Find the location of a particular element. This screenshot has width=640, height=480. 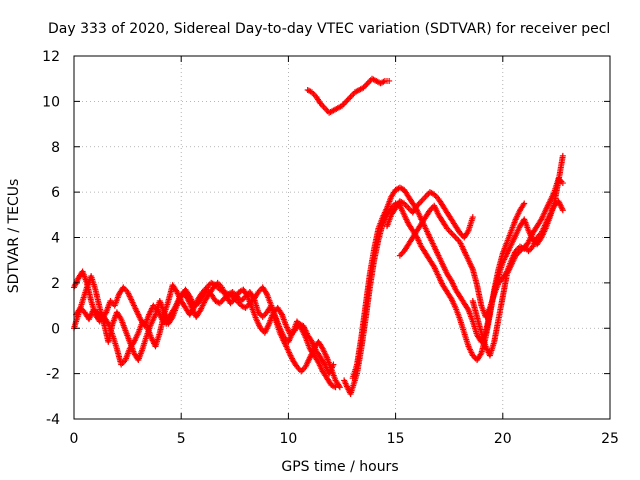

y-tick-label: 12 is located at coordinates (51, 57).